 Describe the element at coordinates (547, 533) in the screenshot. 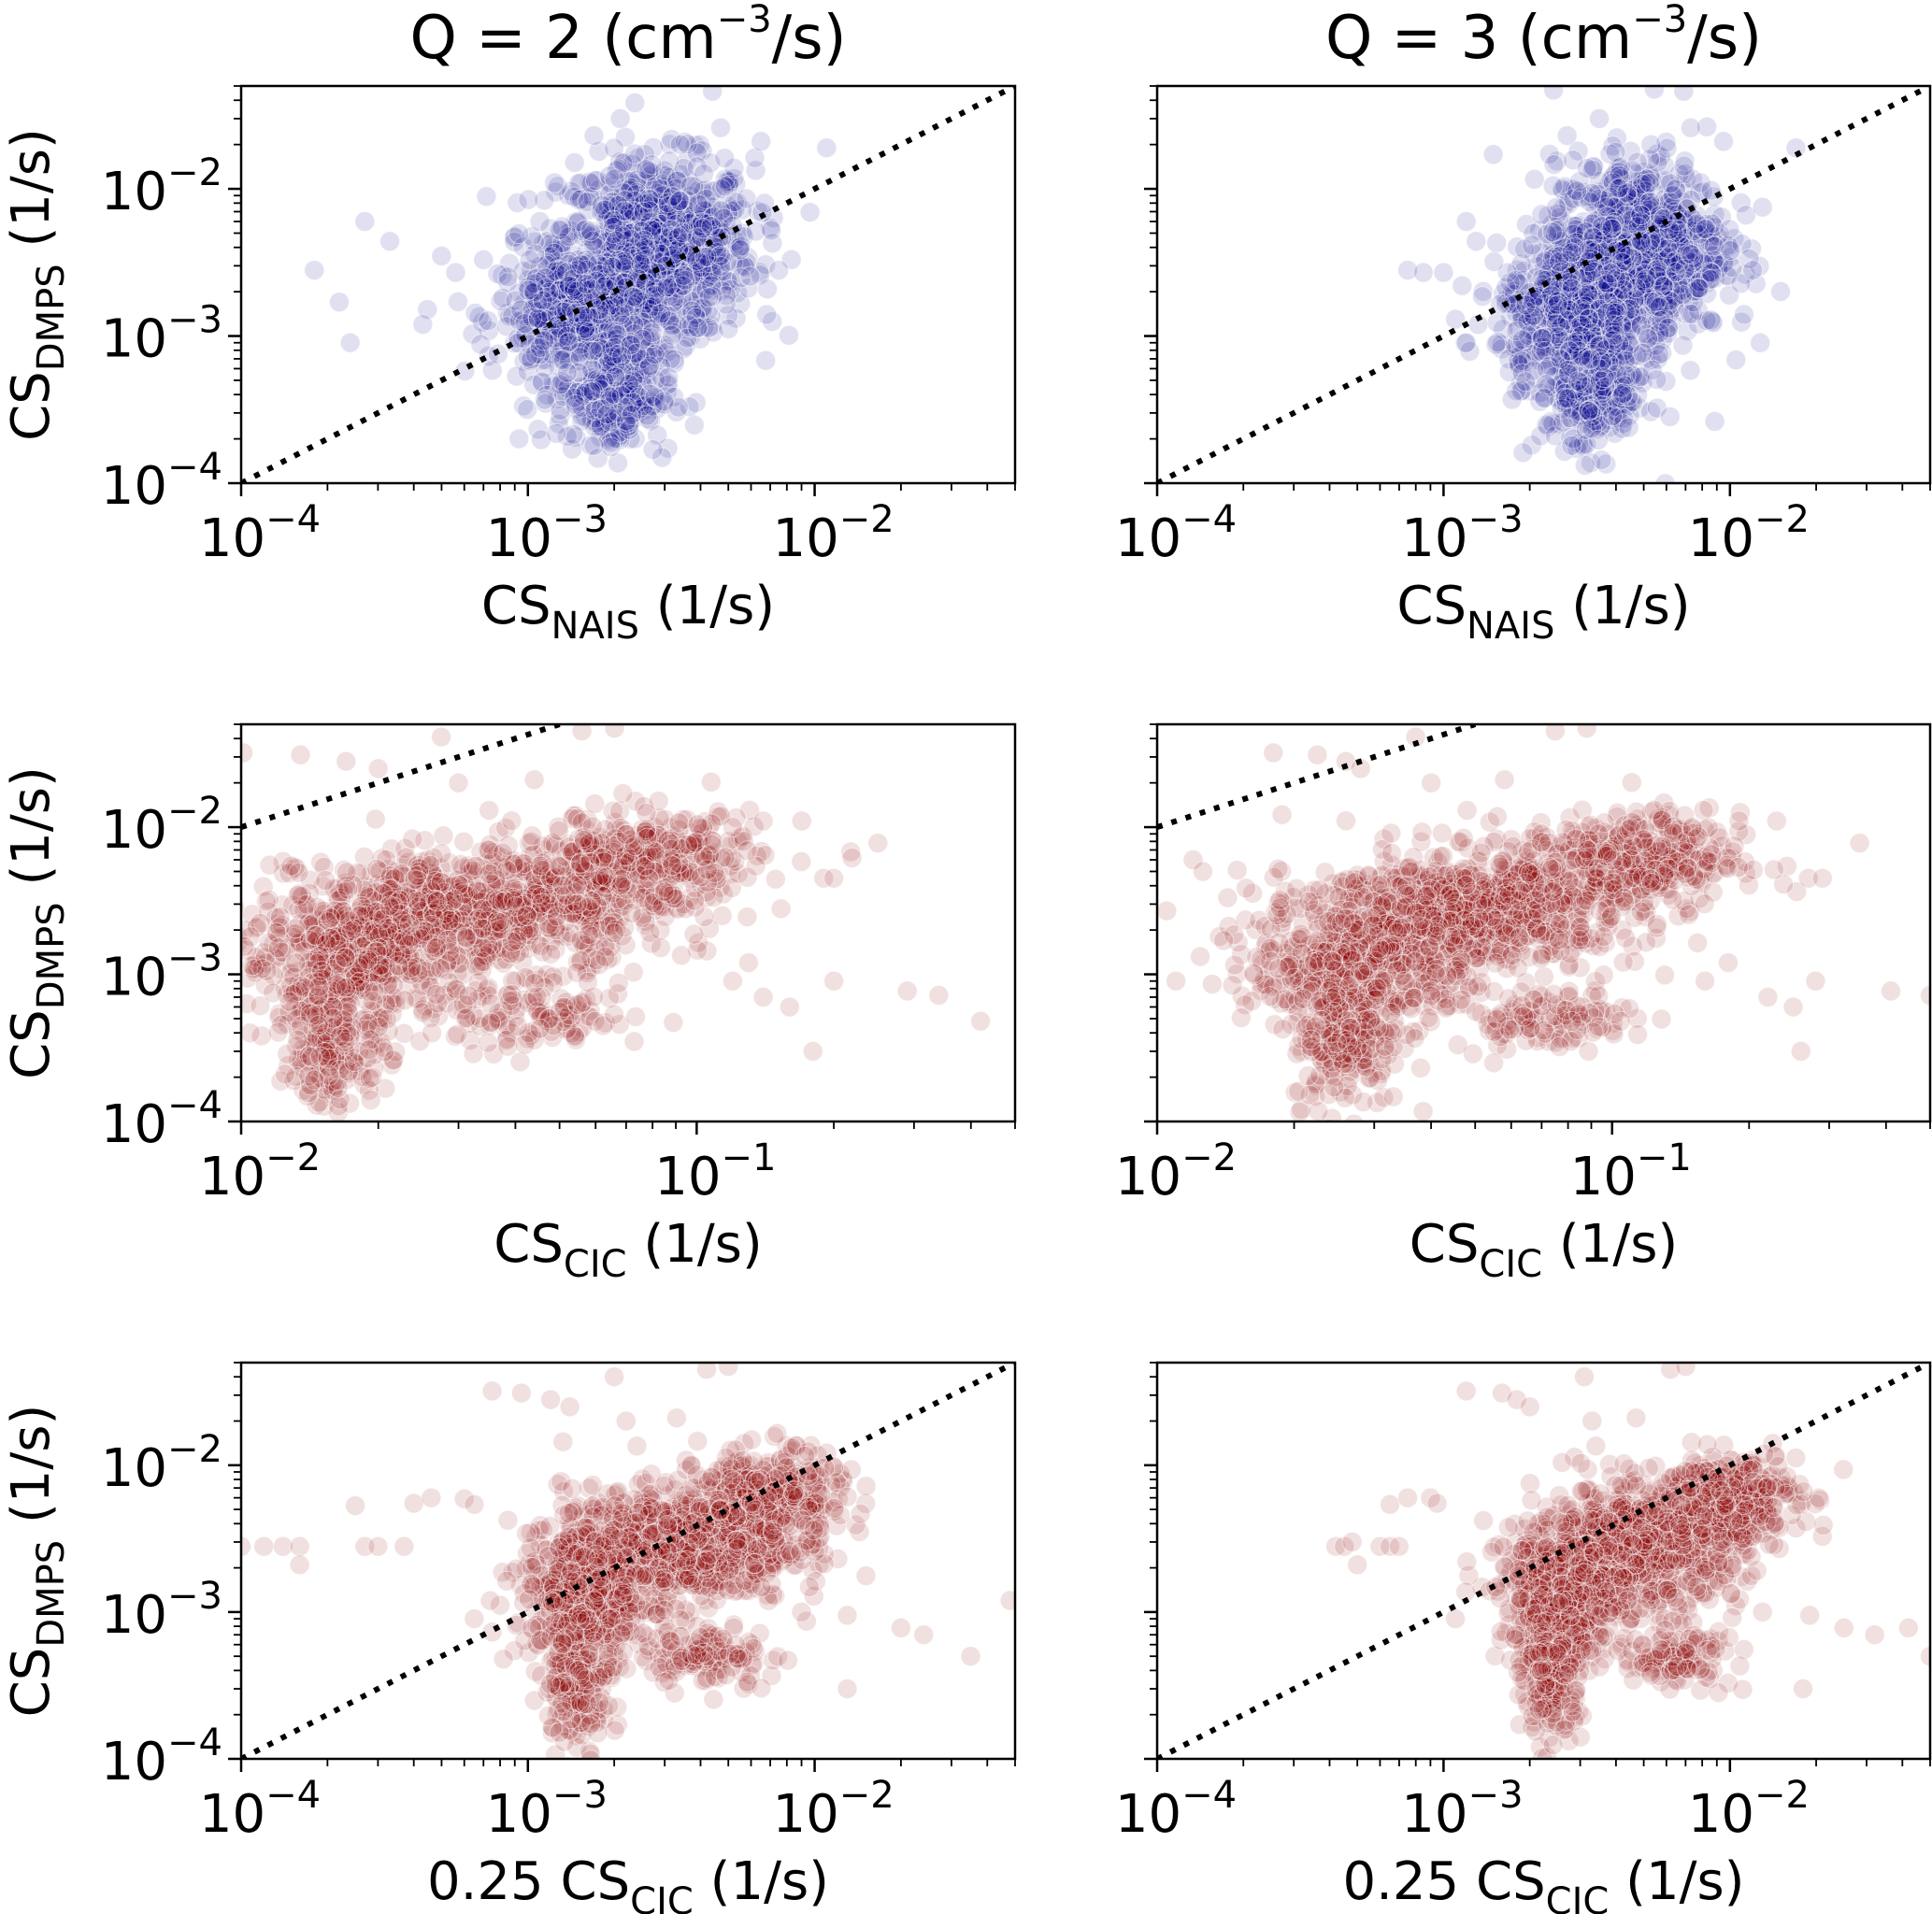

I see `x-tick-label: 10⁻³` at that location.